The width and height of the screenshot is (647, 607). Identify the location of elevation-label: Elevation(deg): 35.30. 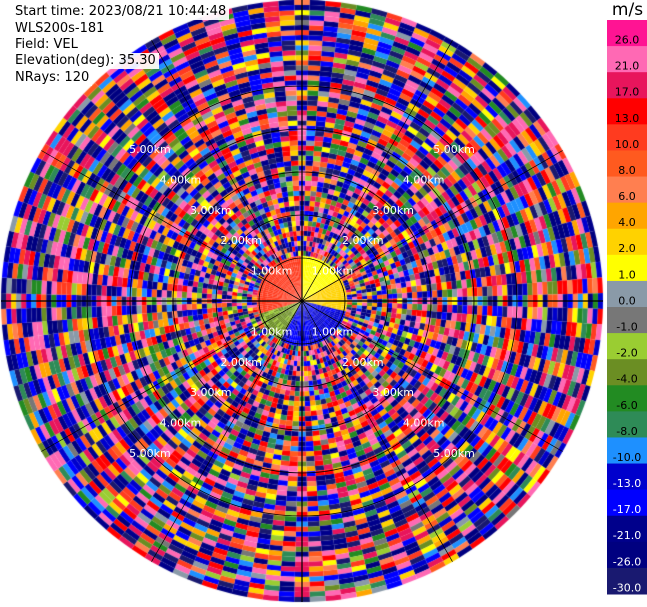
(85, 61).